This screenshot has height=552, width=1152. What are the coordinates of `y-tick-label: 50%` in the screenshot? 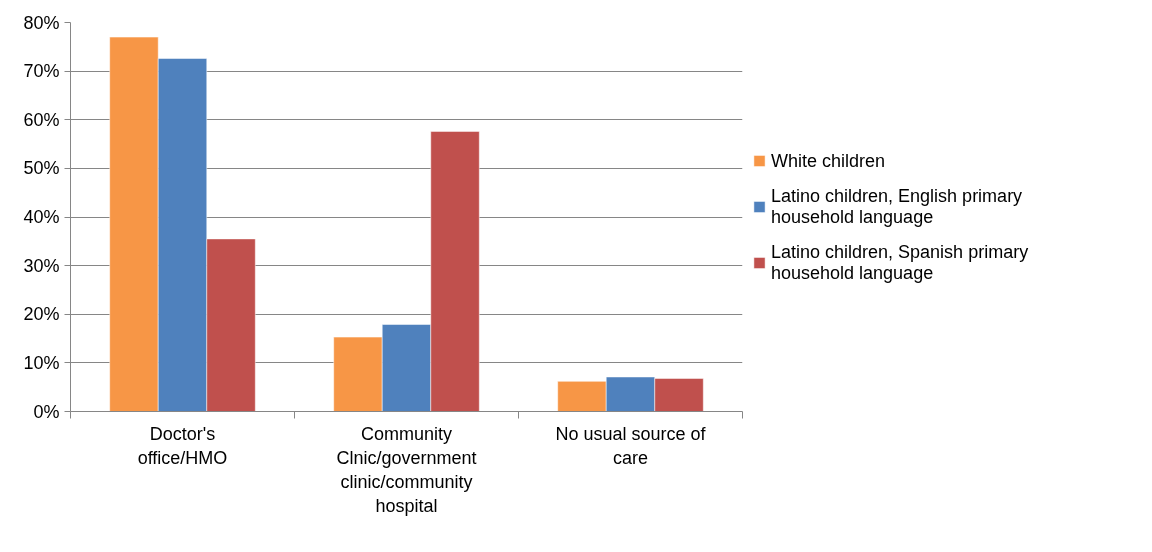 It's located at (41, 168).